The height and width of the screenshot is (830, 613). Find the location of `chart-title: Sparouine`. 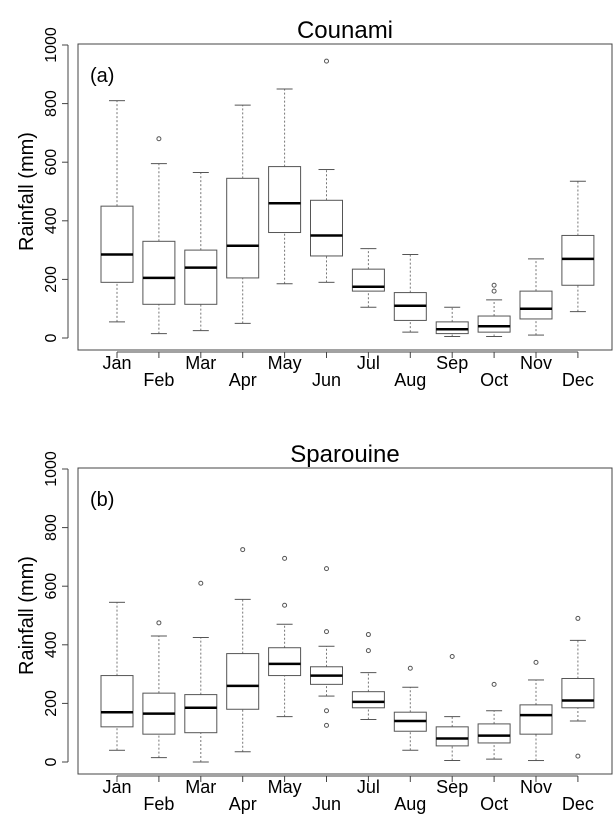

chart-title: Sparouine is located at coordinates (344, 454).